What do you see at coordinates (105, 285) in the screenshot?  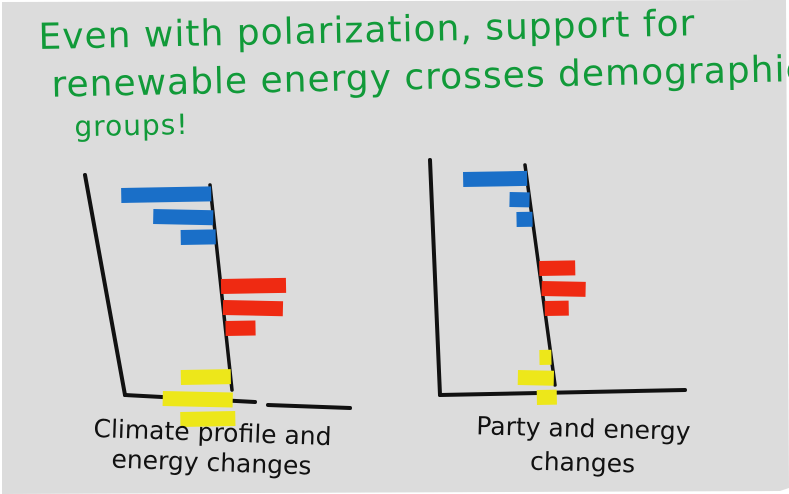 I see `y-axis-left` at bounding box center [105, 285].